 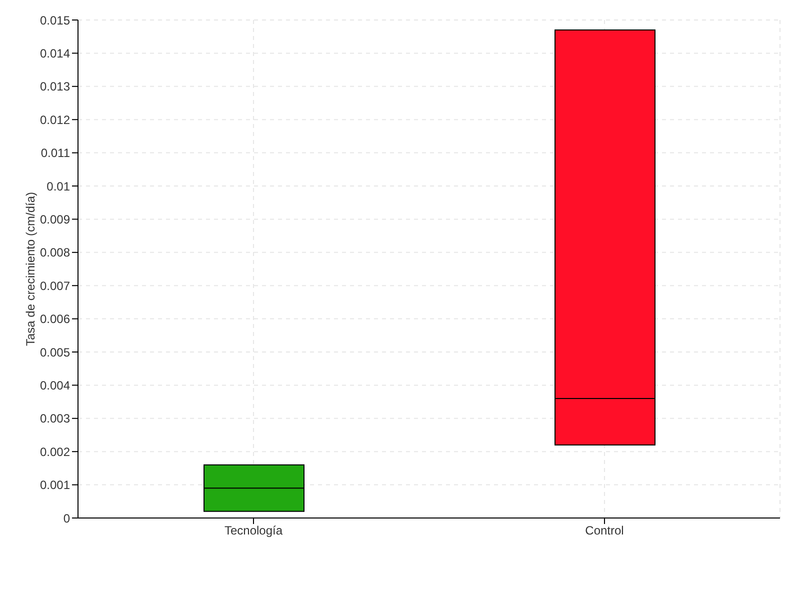 What do you see at coordinates (604, 531) in the screenshot?
I see `x-tick-label: Control` at bounding box center [604, 531].